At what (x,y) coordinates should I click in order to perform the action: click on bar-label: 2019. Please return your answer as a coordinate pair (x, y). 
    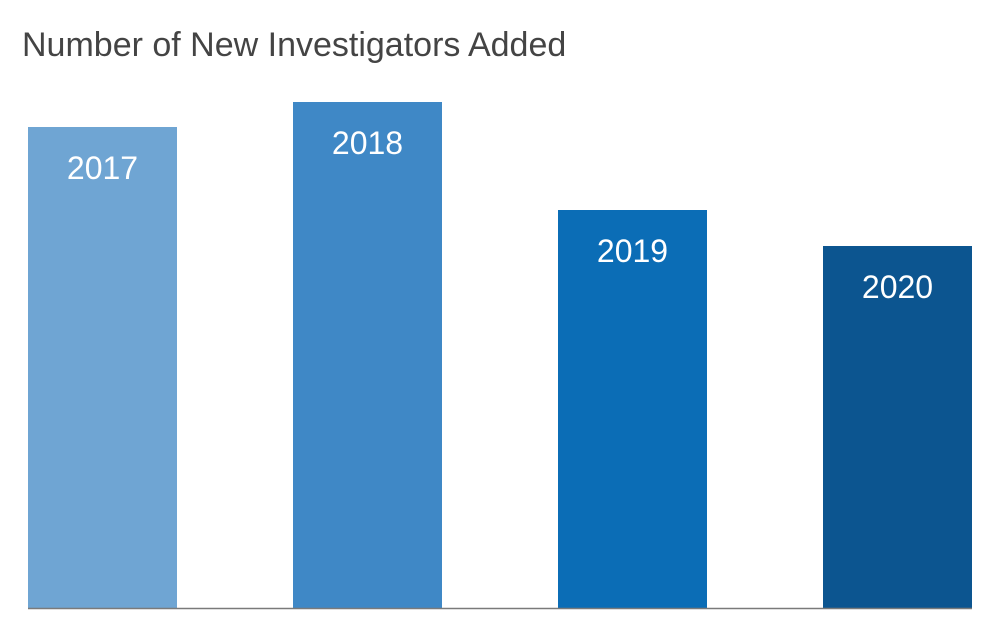
    Looking at the image, I should click on (632, 251).